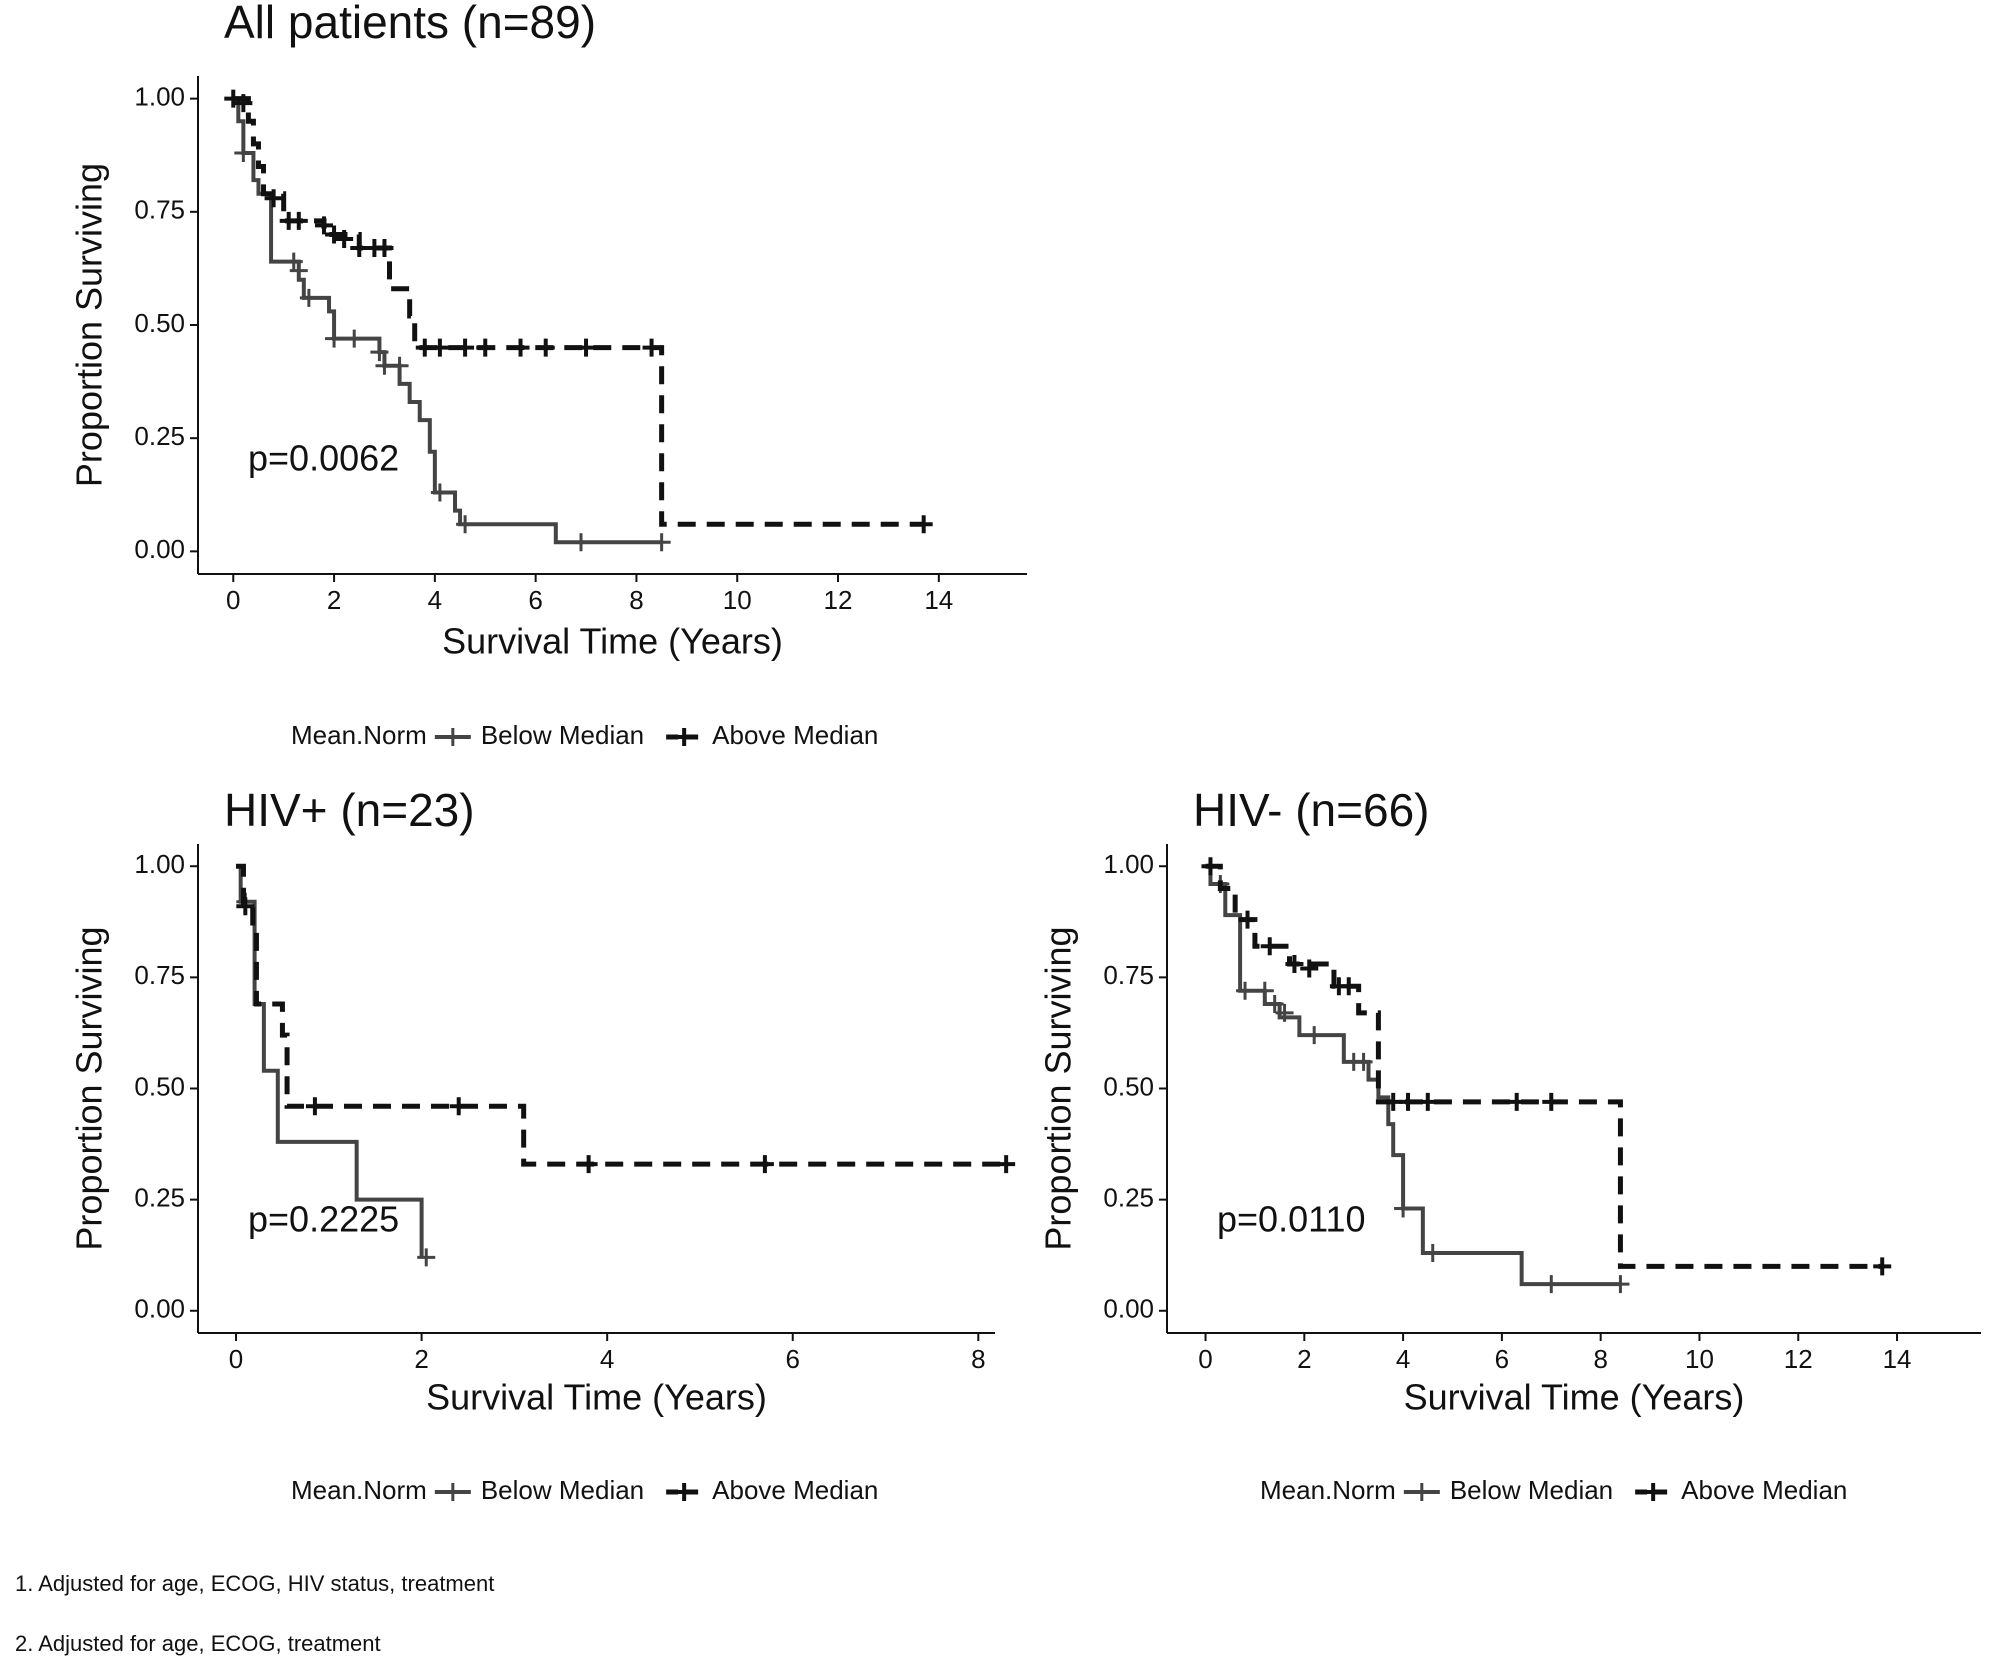 The image size is (2000, 1667). I want to click on survival-curve, so click(1544, 1066).